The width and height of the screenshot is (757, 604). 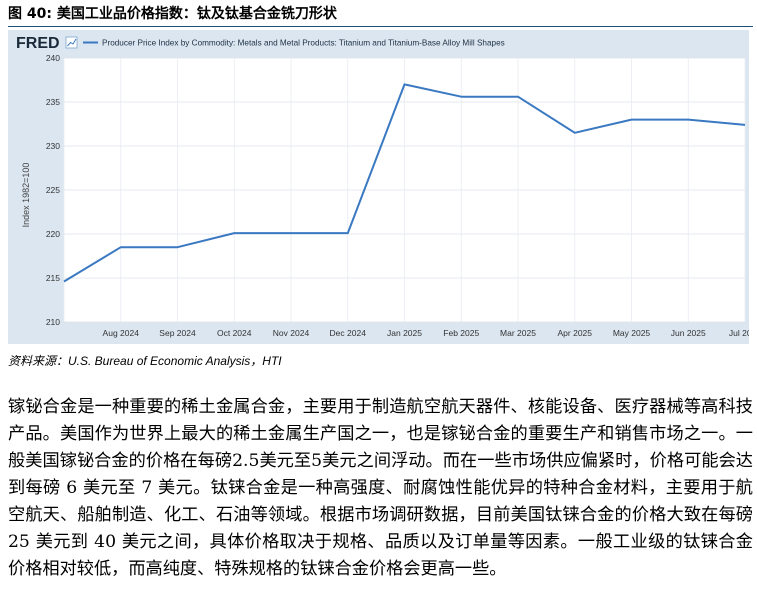 What do you see at coordinates (38, 43) in the screenshot?
I see `fred-logo: FRED` at bounding box center [38, 43].